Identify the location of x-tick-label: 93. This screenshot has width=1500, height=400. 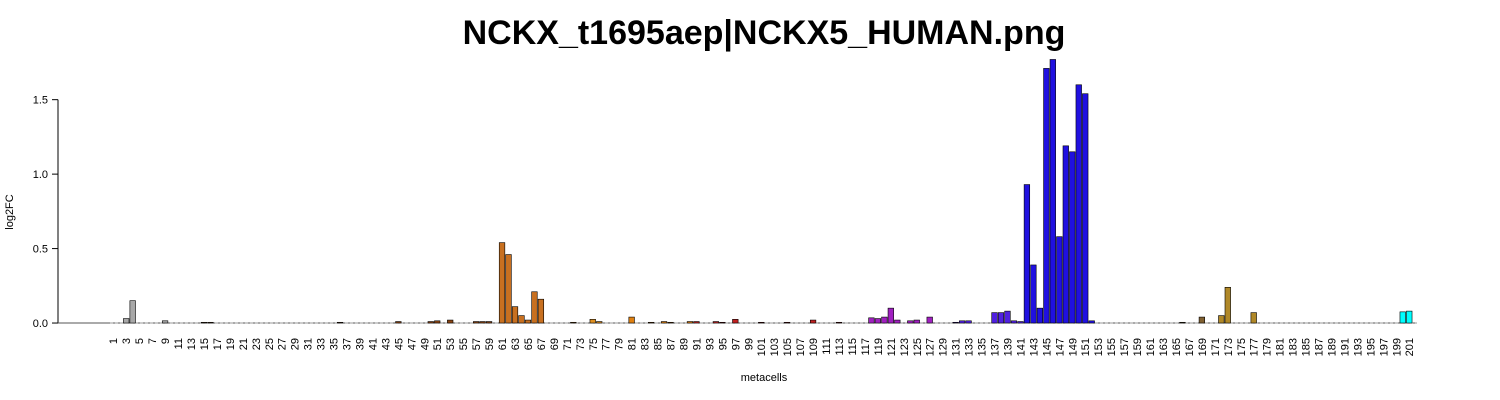
(710, 344).